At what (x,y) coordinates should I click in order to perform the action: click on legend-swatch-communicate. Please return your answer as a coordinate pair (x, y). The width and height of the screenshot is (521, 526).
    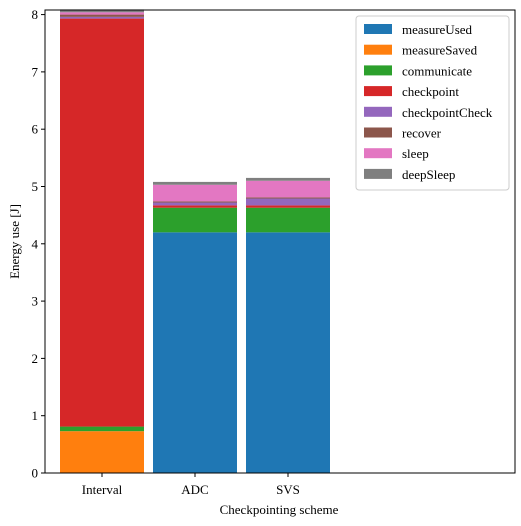
    Looking at the image, I should click on (378, 70).